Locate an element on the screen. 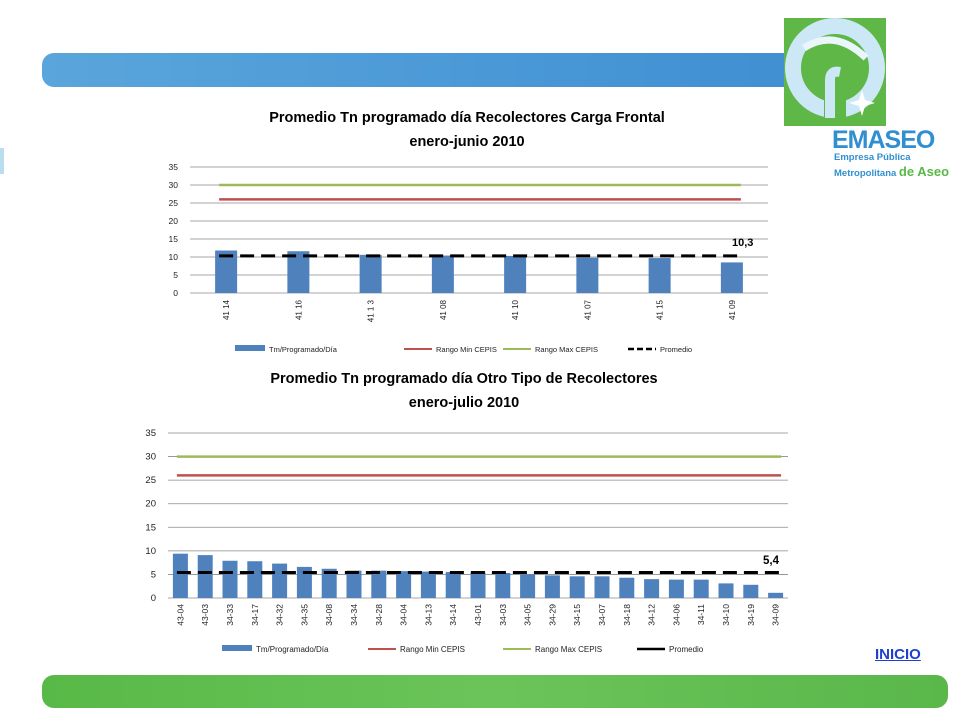 Image resolution: width=960 pixels, height=720 pixels. logo-subtitle-a: Metropolitana is located at coordinates (865, 173).